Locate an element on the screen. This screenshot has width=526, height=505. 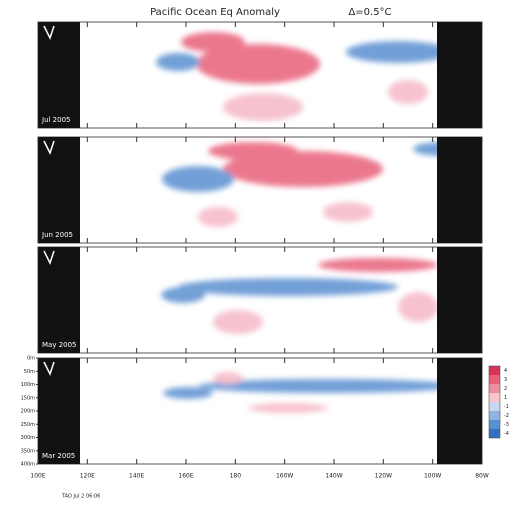
y-tick-label: 300m is located at coordinates (28, 438).